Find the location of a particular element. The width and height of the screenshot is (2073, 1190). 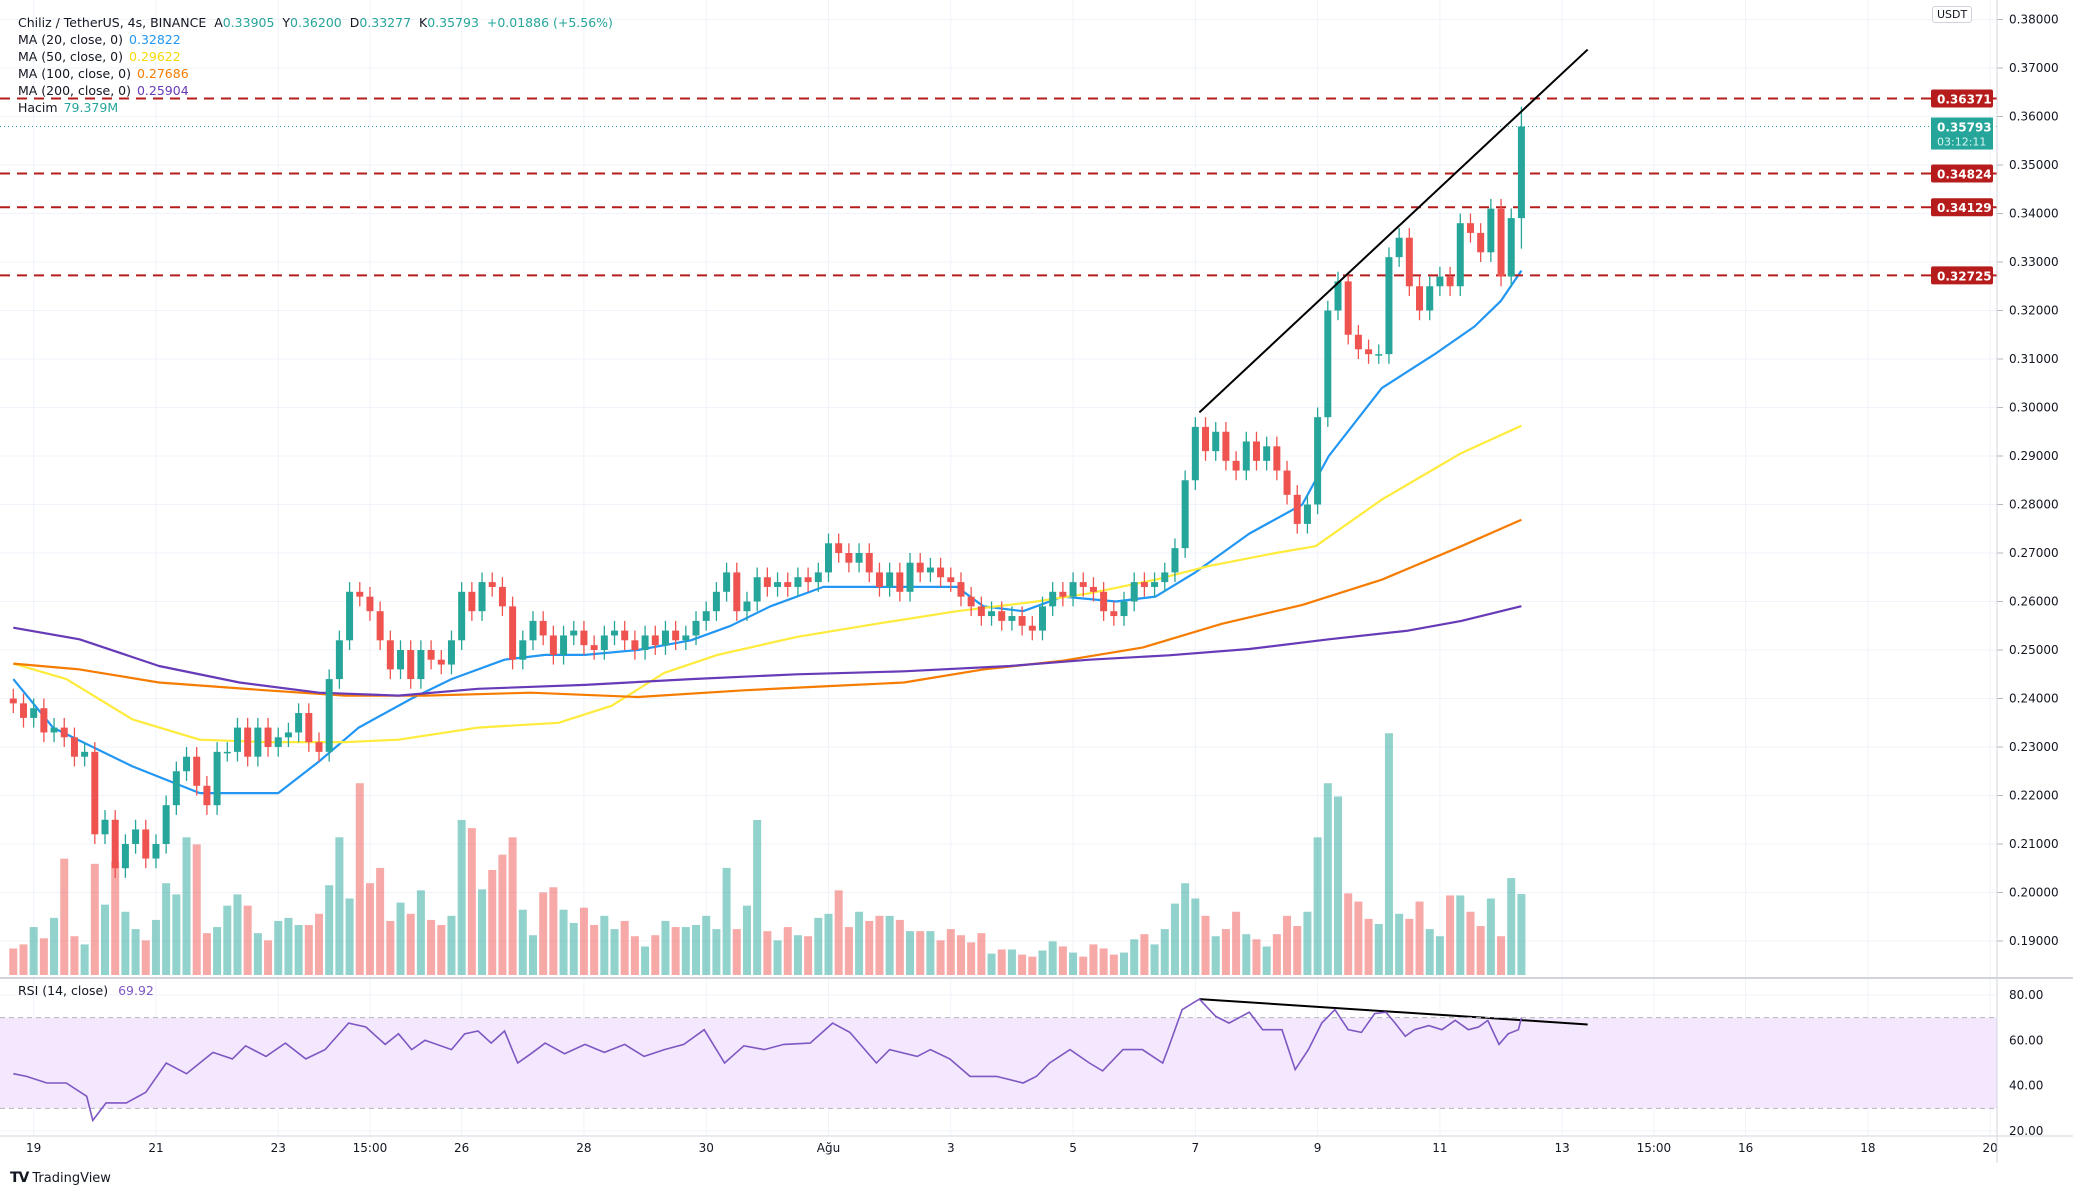

volume-bars is located at coordinates (767, 854).